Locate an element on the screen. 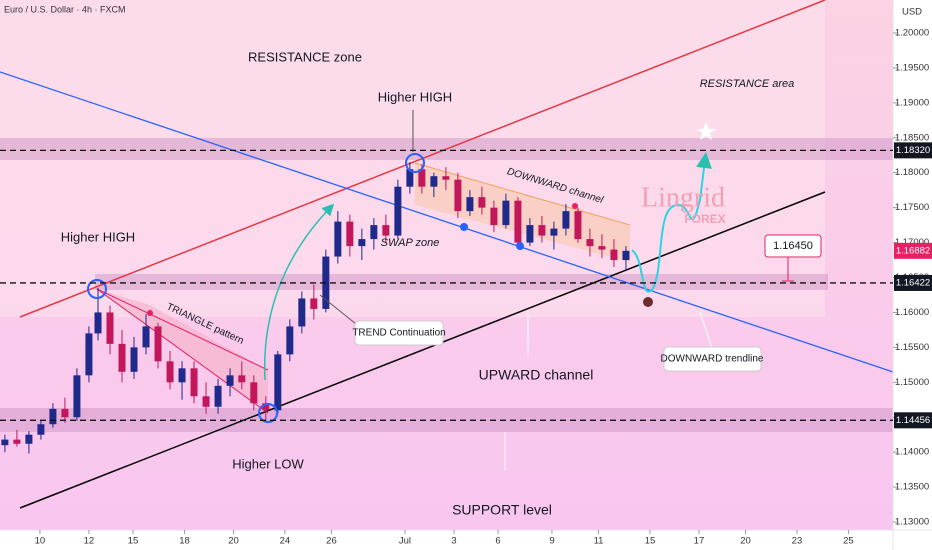 The height and width of the screenshot is (550, 932). y-tick-label: 1.14000 is located at coordinates (912, 452).